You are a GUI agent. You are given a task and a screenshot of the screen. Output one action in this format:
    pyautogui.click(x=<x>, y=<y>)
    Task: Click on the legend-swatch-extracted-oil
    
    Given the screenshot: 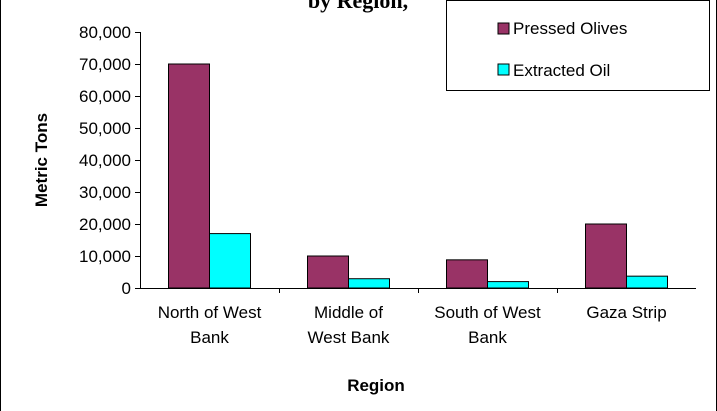 What is the action you would take?
    pyautogui.click(x=503, y=69)
    